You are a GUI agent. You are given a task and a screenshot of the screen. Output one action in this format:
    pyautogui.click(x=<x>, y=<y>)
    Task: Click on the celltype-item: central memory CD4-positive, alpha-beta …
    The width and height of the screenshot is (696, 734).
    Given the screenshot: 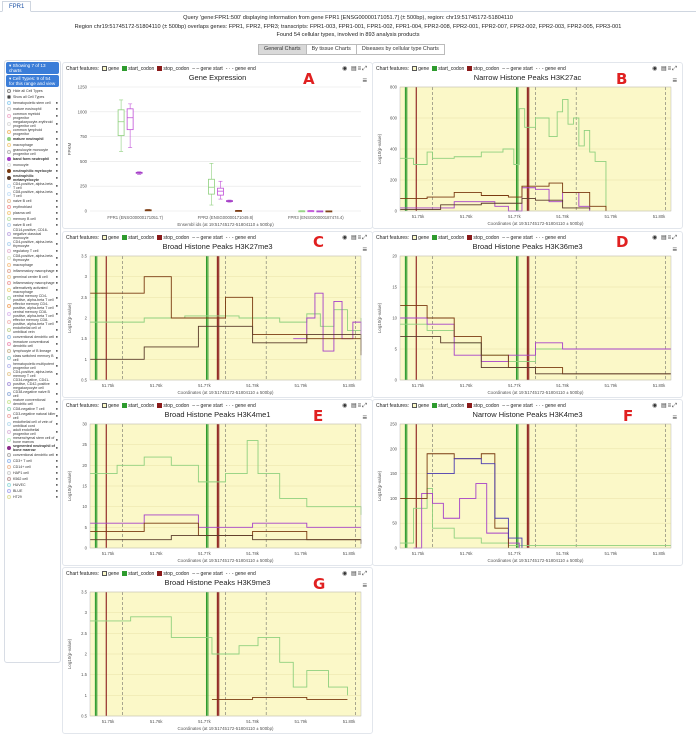 What is the action you would take?
    pyautogui.click(x=32, y=298)
    